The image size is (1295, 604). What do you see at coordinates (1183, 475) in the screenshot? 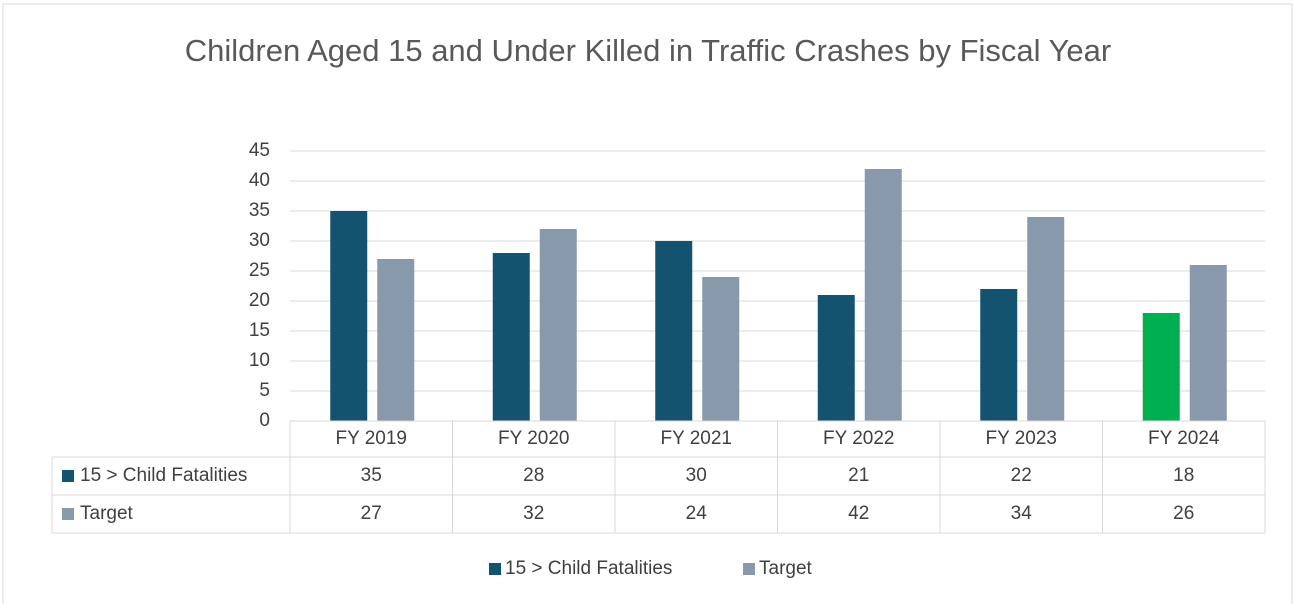
I see `table-cell: 18` at bounding box center [1183, 475].